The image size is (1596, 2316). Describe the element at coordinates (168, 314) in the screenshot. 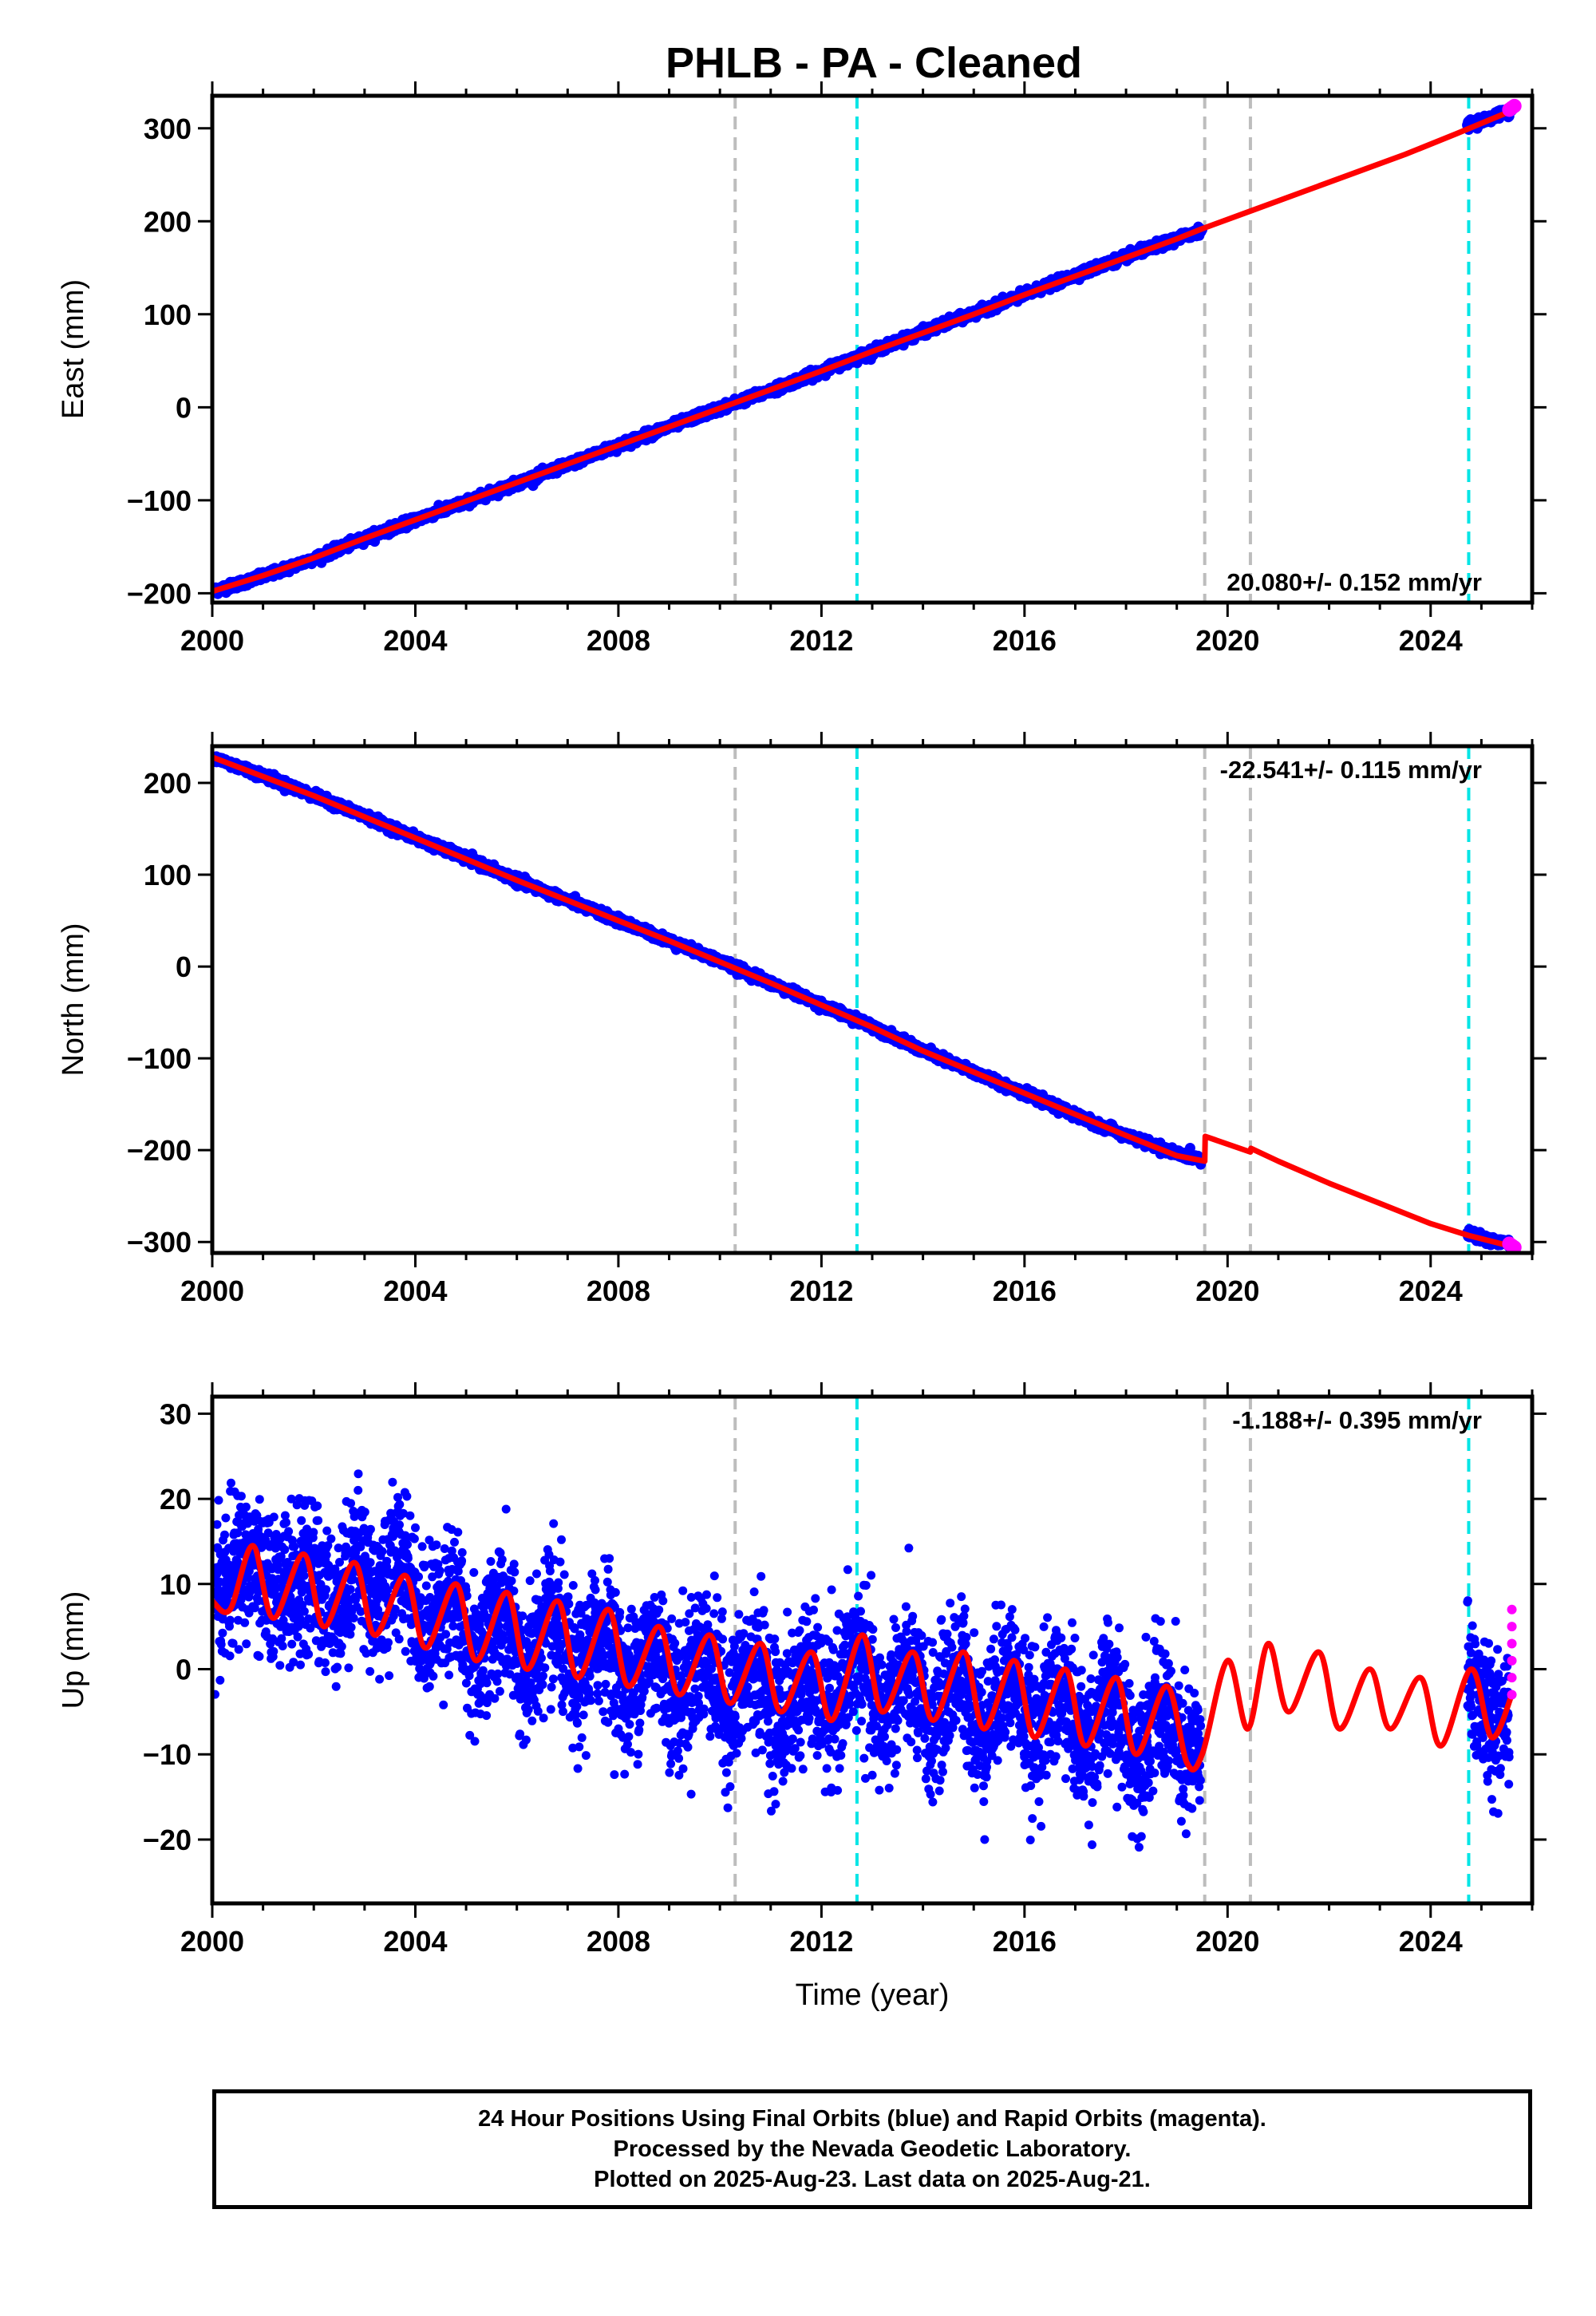

I see `y-tick-label: 100` at that location.